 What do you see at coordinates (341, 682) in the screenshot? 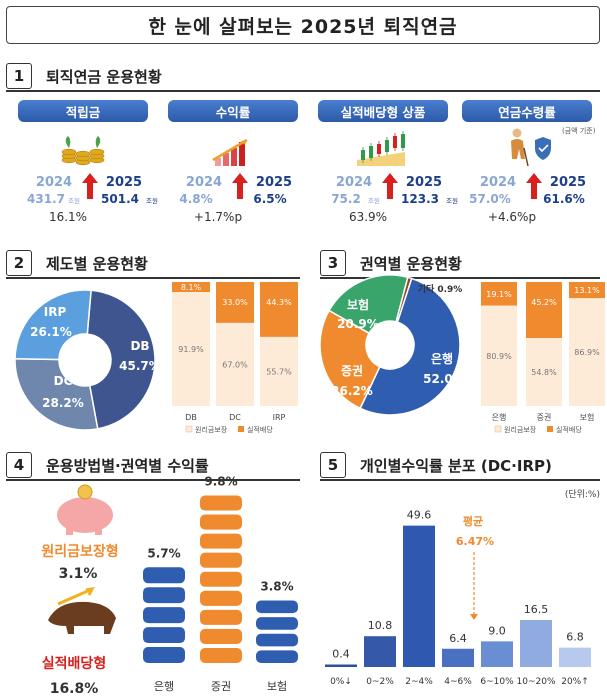
I see `x-tick-label: 0%↓` at bounding box center [341, 682].